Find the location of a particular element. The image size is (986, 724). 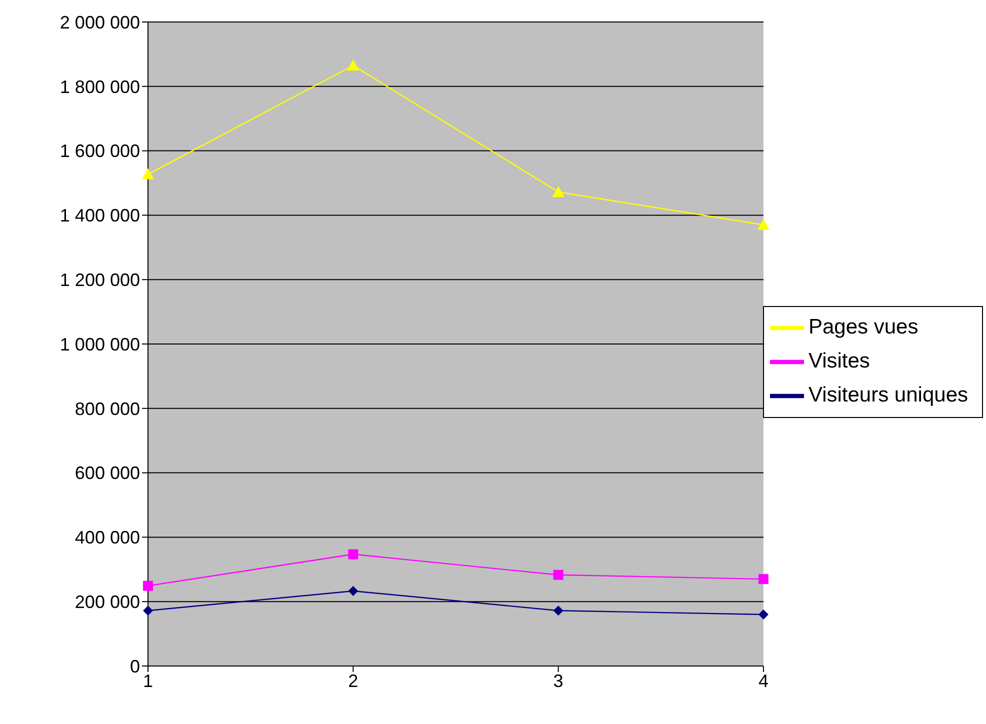

y-tick-label: 1 000 000 is located at coordinates (100, 344).